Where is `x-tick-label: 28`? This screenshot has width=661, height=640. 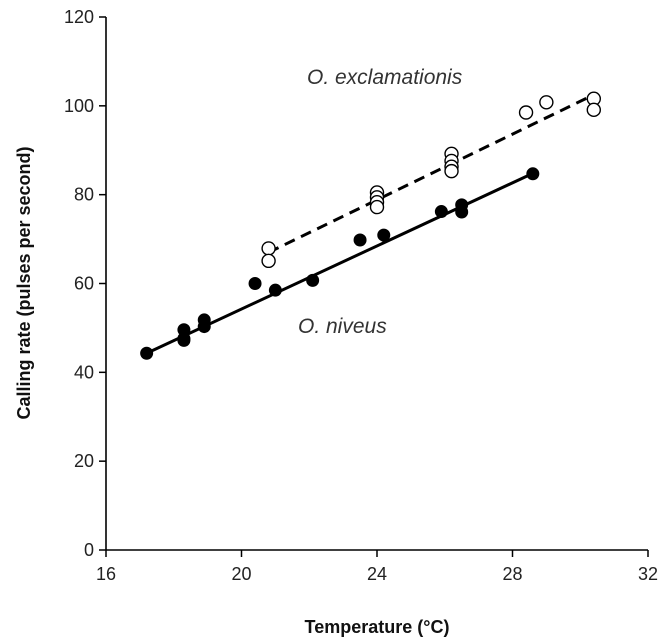
x-tick-label: 28 is located at coordinates (512, 574).